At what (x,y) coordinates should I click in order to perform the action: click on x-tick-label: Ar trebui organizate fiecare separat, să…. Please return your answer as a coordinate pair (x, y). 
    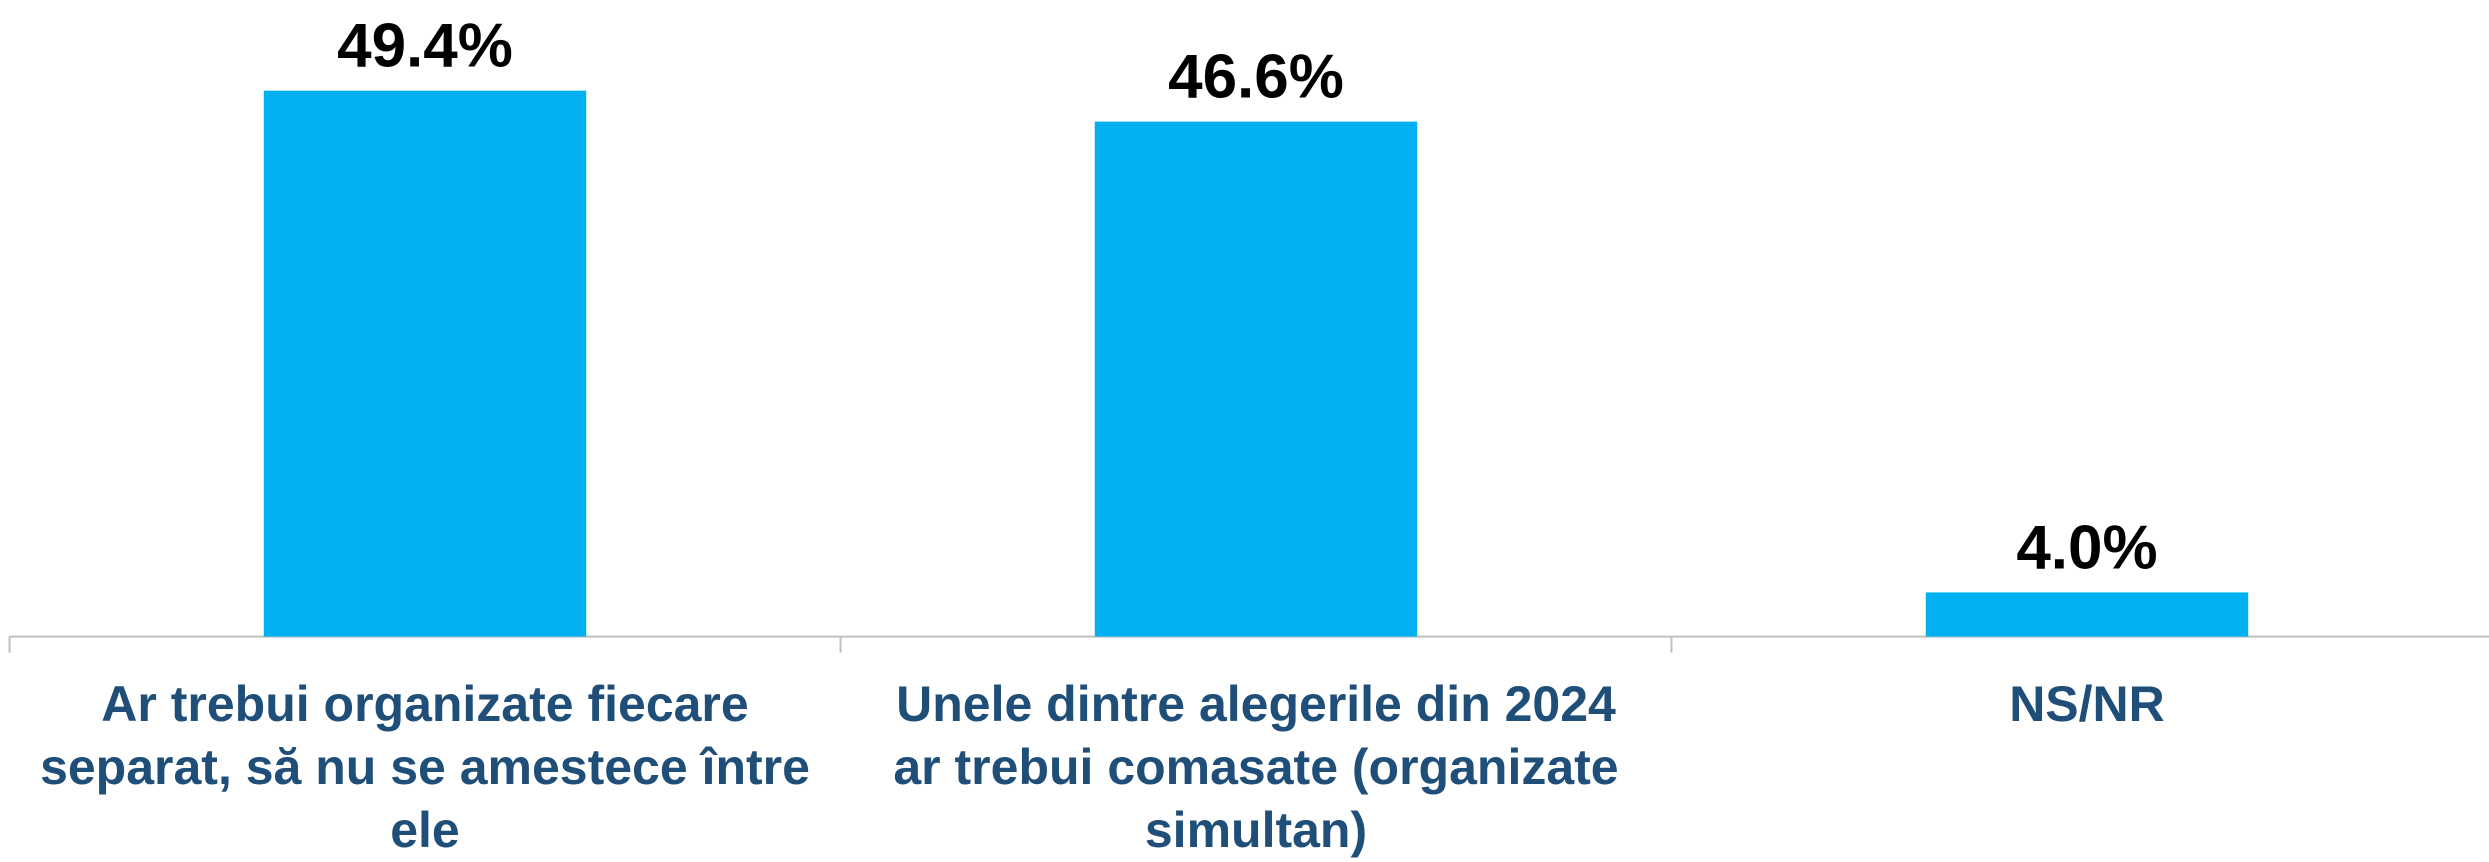
    Looking at the image, I should click on (425, 766).